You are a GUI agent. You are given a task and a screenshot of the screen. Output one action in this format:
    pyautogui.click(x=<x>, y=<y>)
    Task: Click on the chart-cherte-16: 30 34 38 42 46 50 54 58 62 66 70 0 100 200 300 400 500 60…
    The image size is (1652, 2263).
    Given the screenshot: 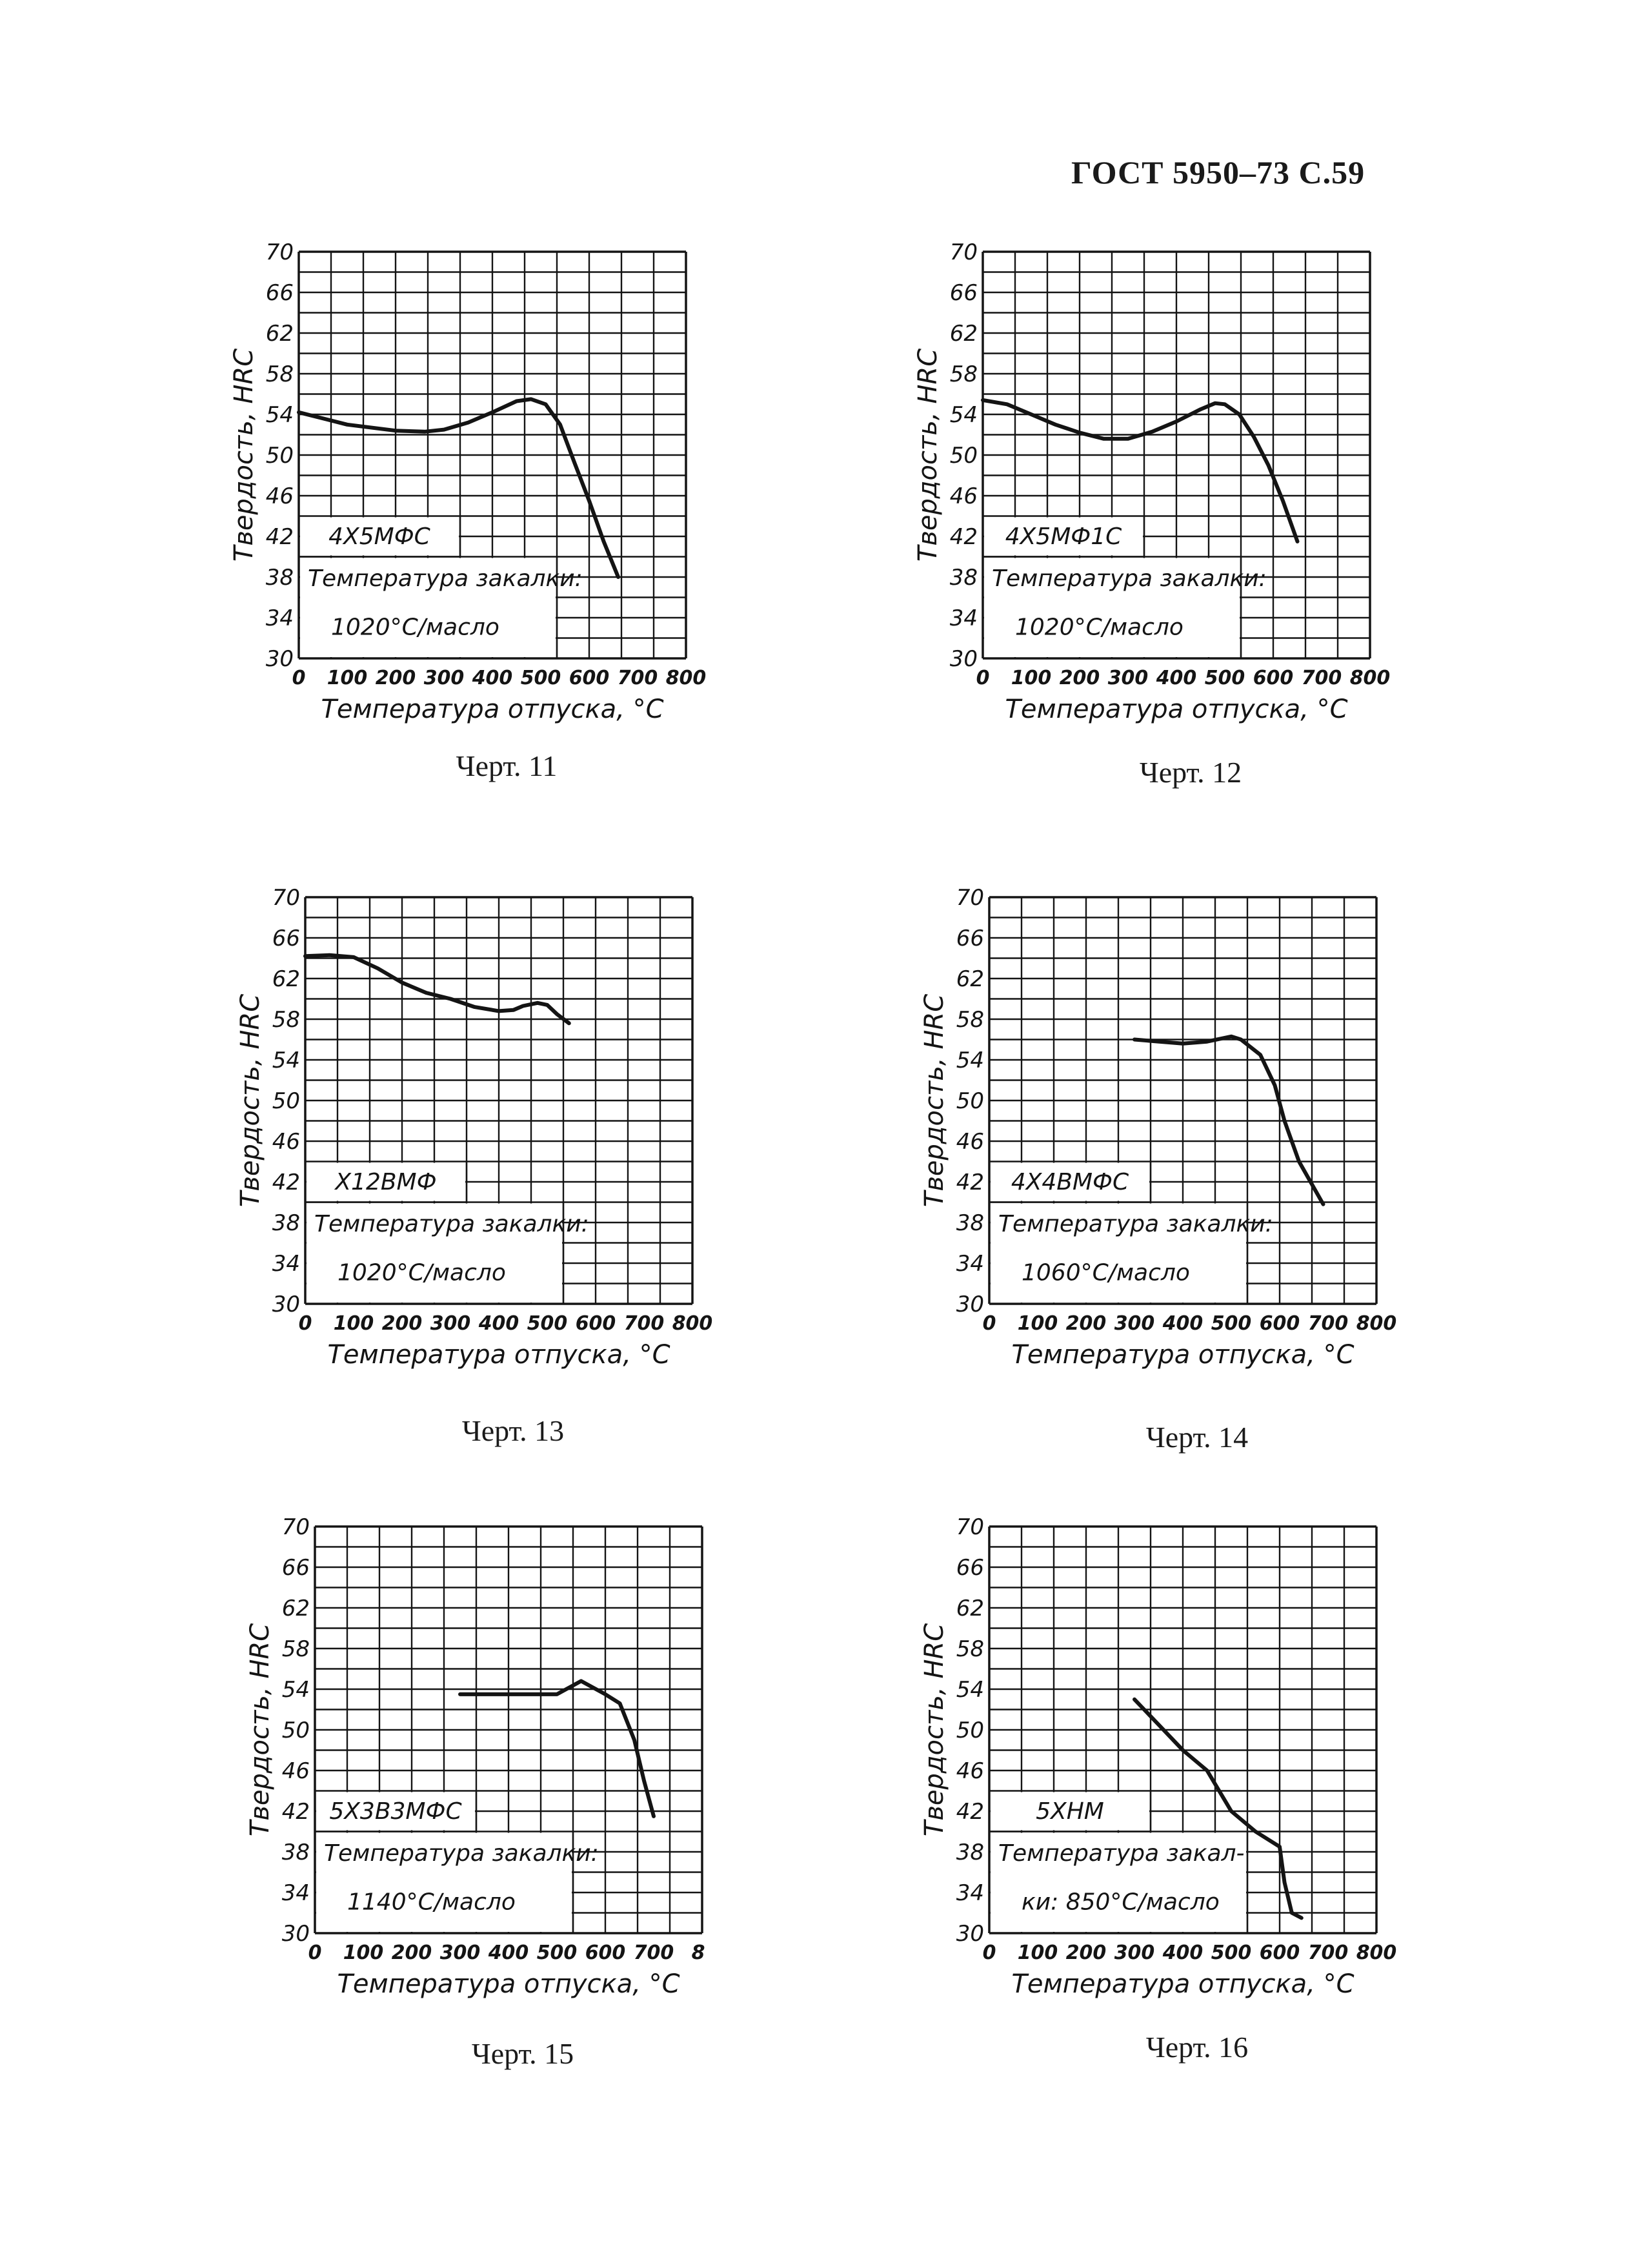 What is the action you would take?
    pyautogui.click(x=1197, y=1789)
    